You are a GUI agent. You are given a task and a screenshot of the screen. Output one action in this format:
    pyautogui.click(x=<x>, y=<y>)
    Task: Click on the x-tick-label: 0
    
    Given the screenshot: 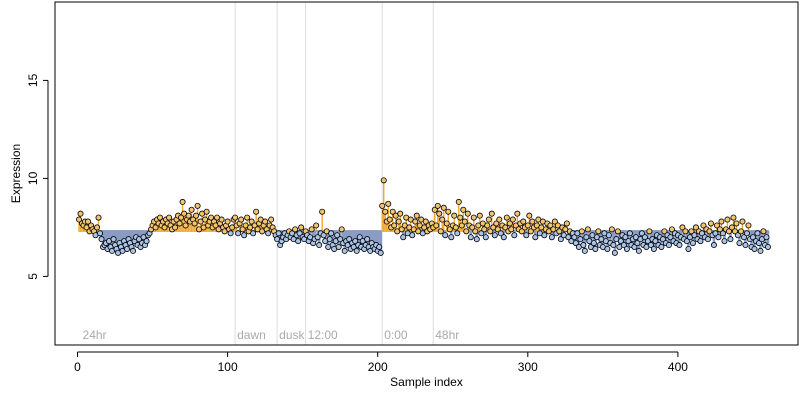 What is the action you would take?
    pyautogui.click(x=77, y=367)
    